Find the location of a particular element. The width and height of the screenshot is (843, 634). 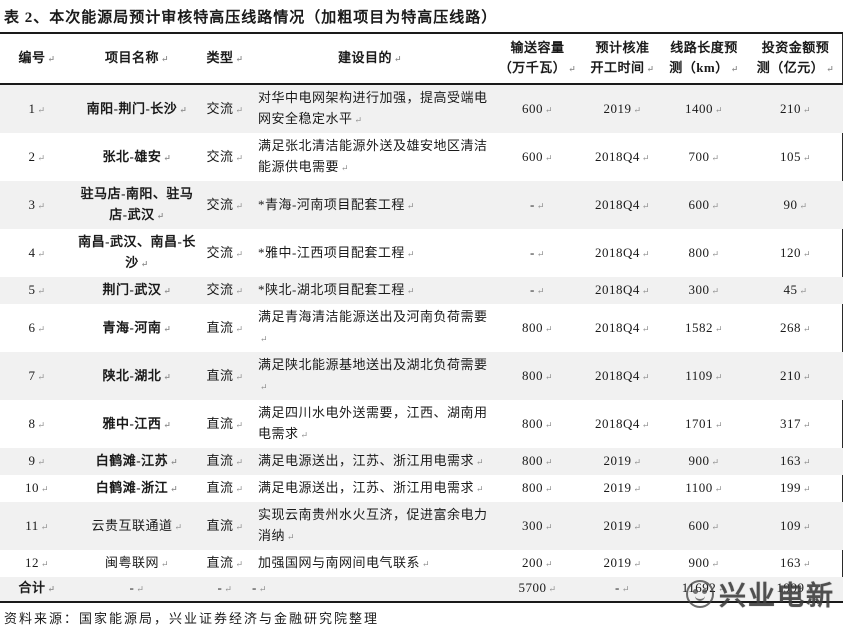

cell-name: 张北-雄安 ↵ is located at coordinates (137, 156).